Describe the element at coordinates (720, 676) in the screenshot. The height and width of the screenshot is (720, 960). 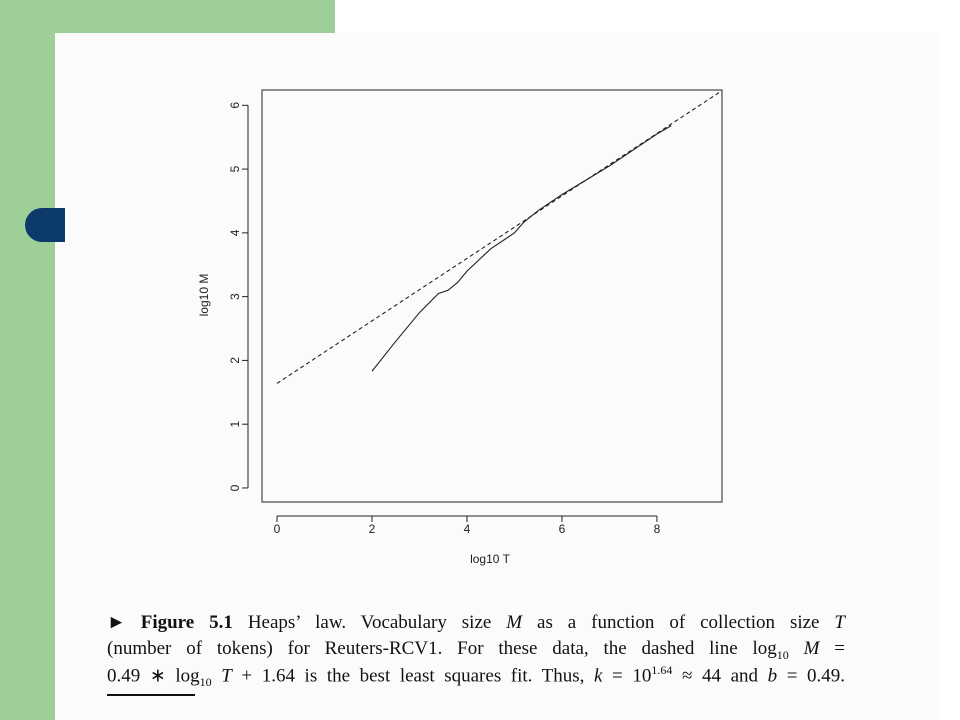
I see `caption-text: ≈ 44 and` at that location.